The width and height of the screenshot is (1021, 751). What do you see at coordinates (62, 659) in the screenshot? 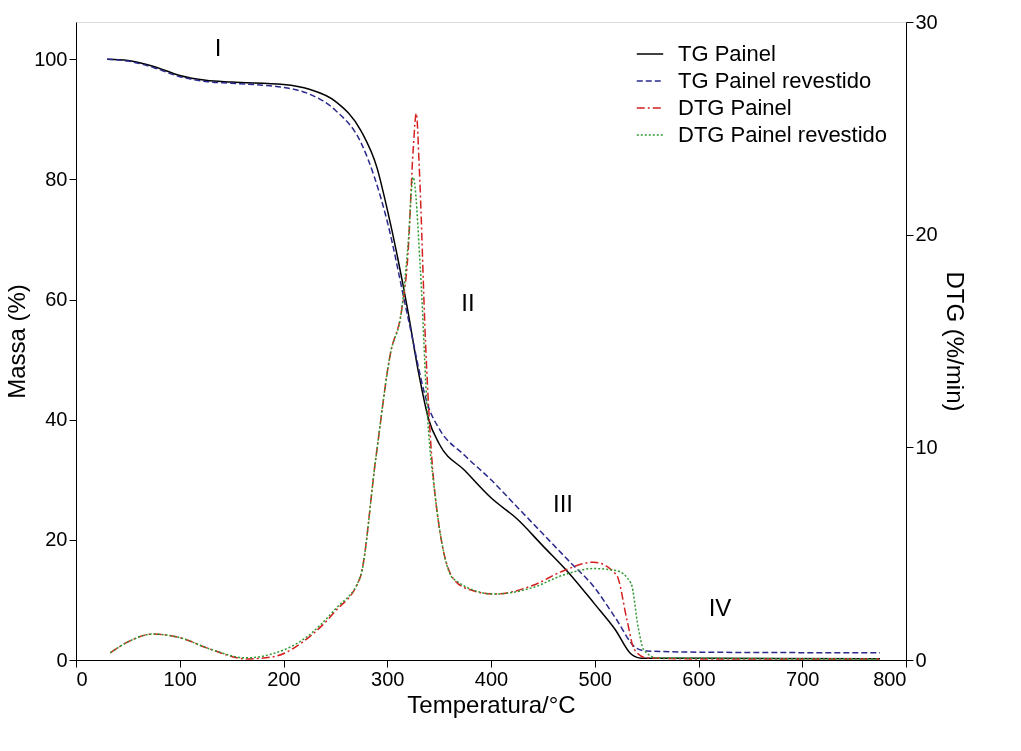
I see `y-tick-label: 0` at bounding box center [62, 659].